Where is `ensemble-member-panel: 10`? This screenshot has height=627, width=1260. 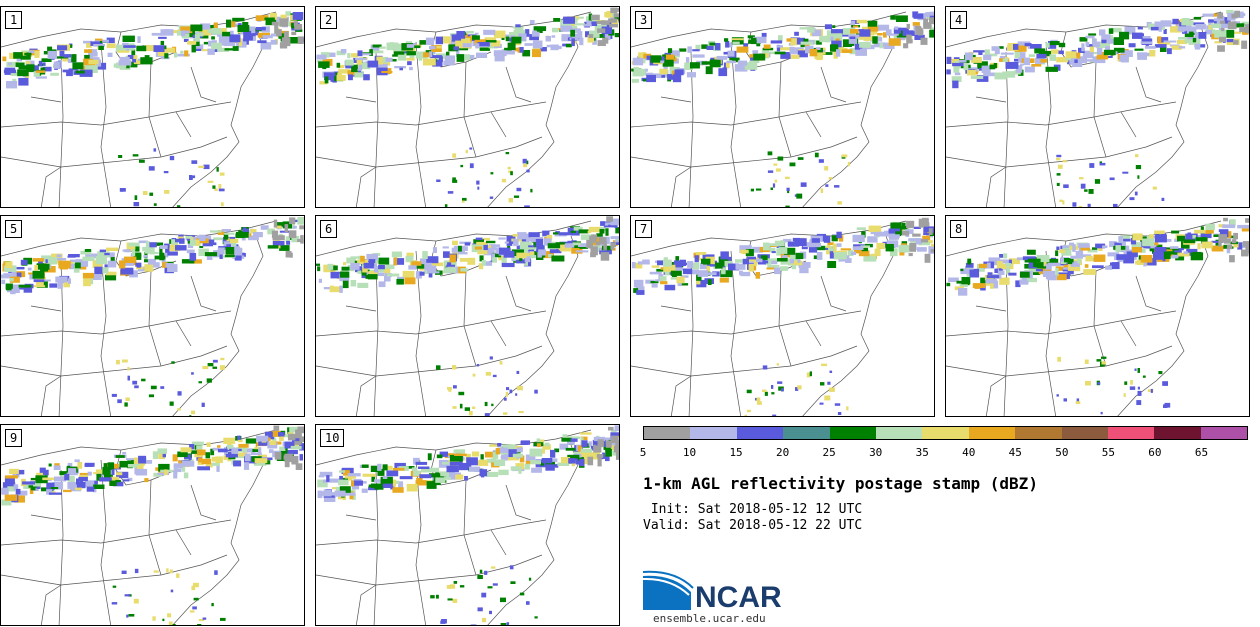
ensemble-member-panel: 10 is located at coordinates (467, 525).